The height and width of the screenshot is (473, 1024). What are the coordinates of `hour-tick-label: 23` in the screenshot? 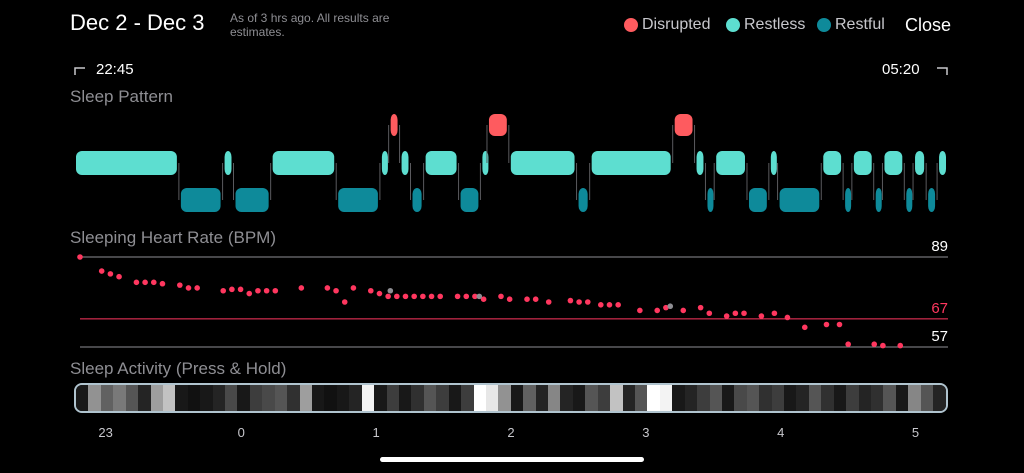 It's located at (105, 432).